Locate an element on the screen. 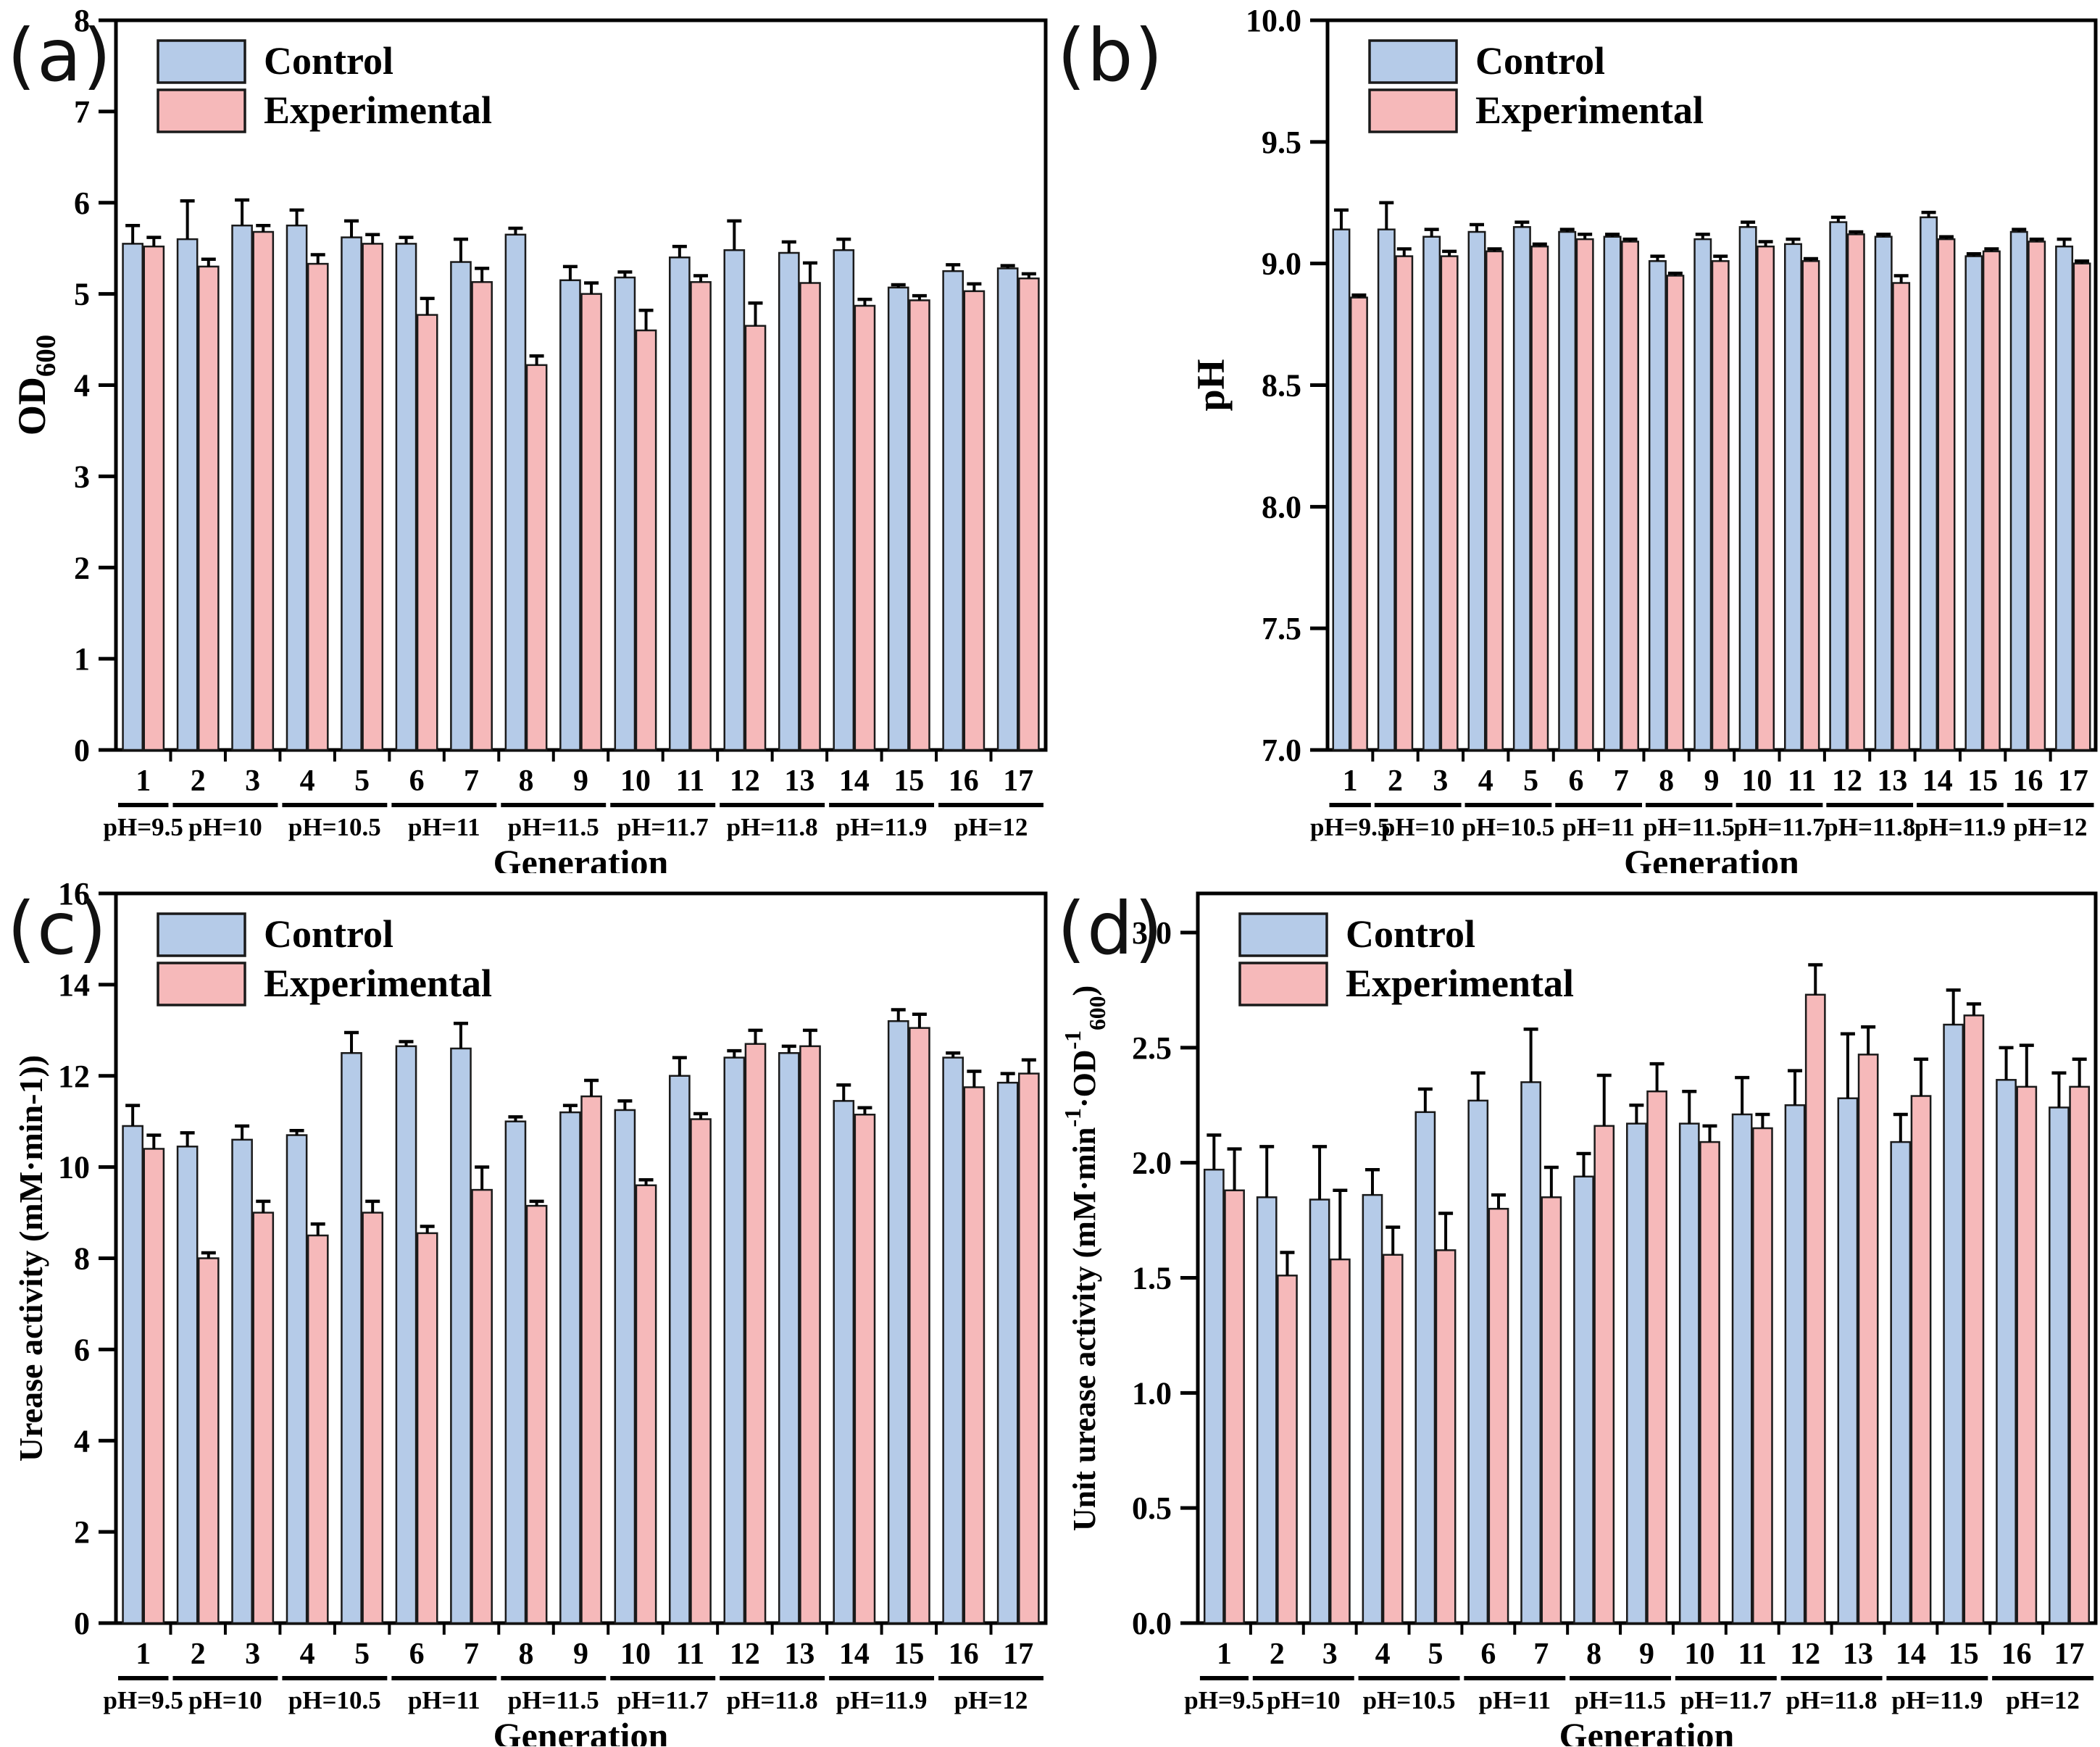 The image size is (2100, 1747). svg-text: OD600 is located at coordinates (36, 385).